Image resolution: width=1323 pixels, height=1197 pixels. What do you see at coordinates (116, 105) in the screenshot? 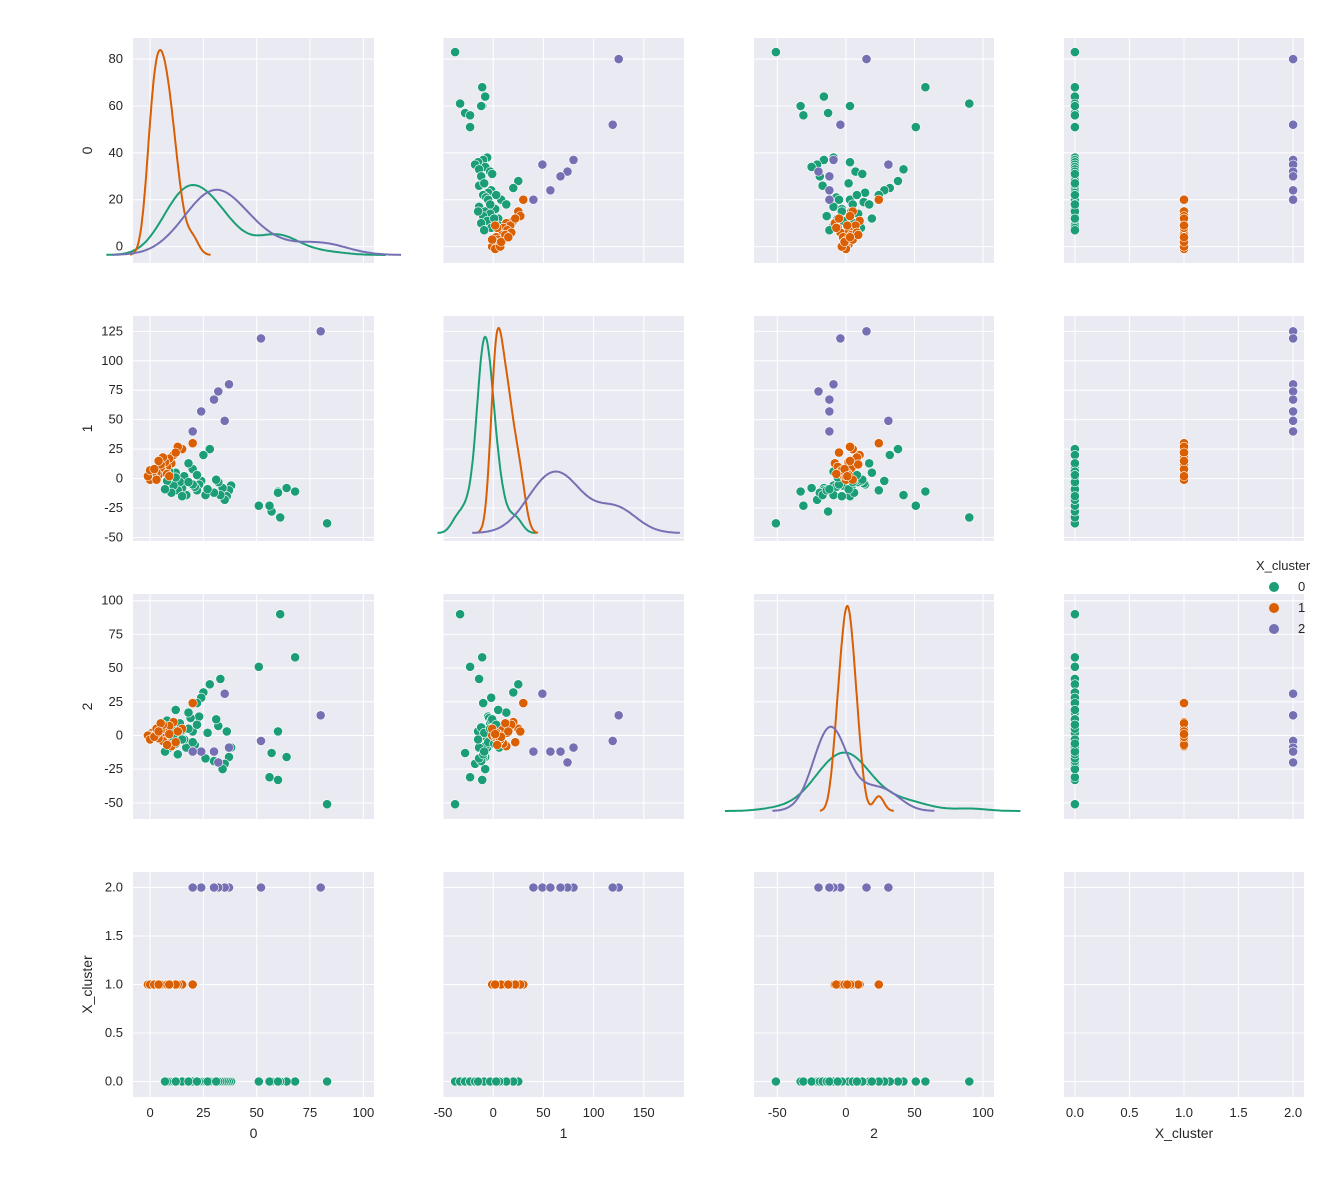
I see `y-tick-label: 60` at bounding box center [116, 105].